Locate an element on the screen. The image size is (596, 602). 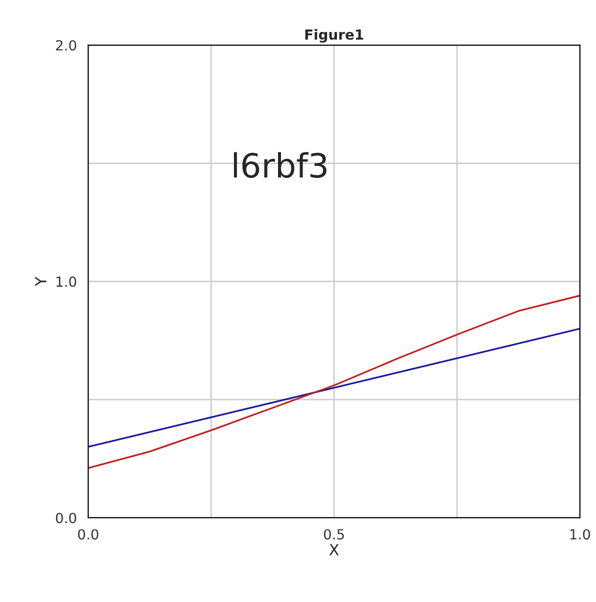
y-tick-label: 0.0 is located at coordinates (66, 518).